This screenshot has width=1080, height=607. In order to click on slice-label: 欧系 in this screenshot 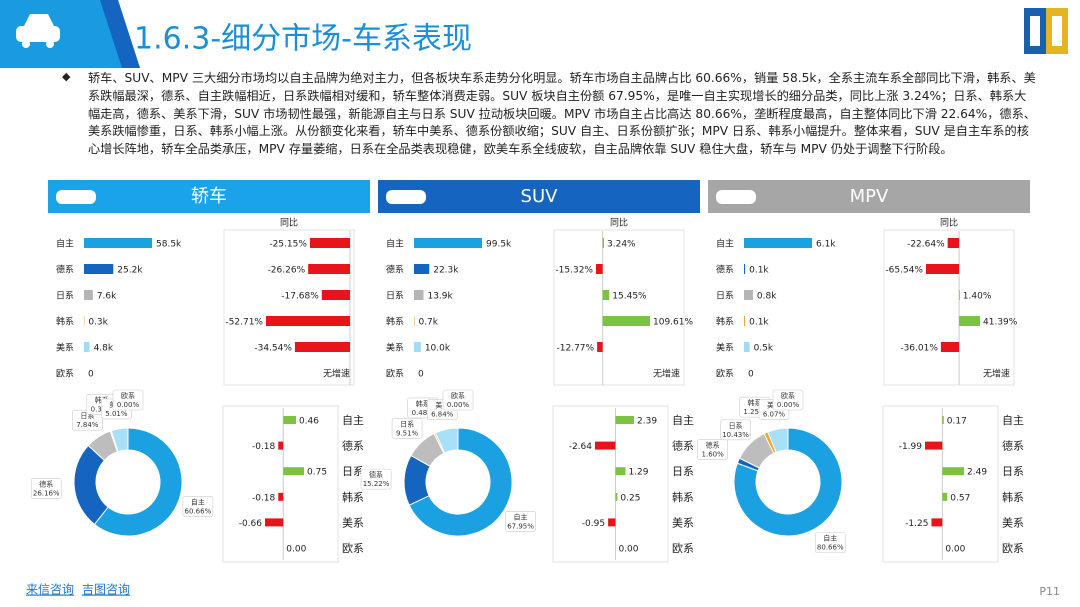, I will do `click(128, 395)`.